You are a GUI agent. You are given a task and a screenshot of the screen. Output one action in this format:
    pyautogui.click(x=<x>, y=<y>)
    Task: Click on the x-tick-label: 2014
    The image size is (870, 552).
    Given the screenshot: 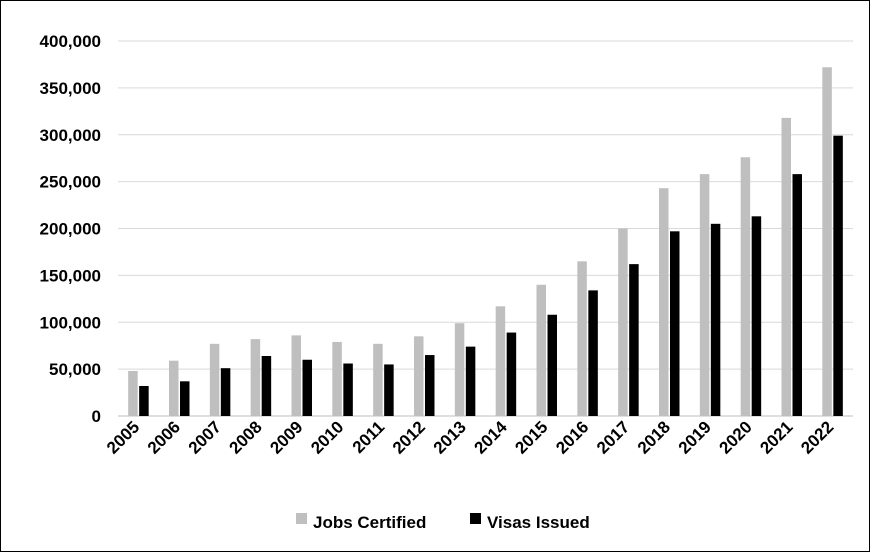 What is the action you would take?
    pyautogui.click(x=491, y=437)
    